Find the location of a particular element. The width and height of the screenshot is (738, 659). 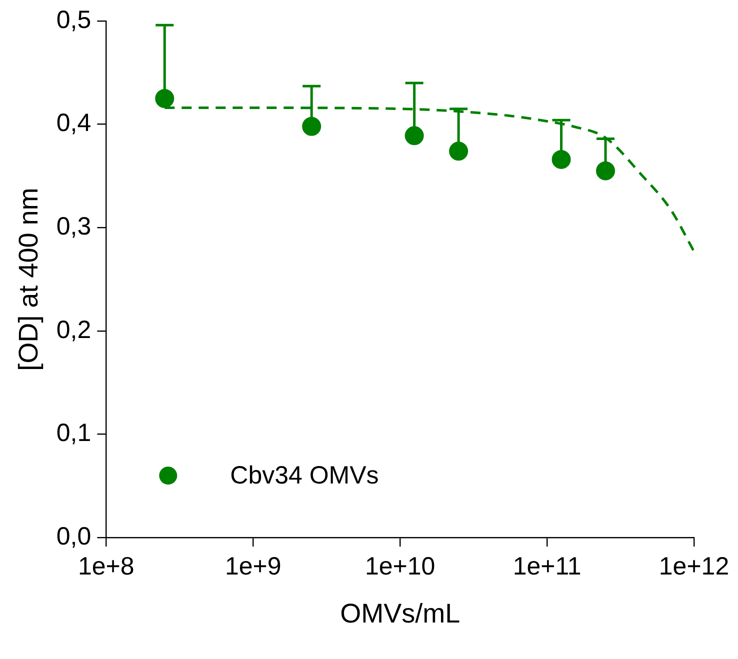

y-tick-label: 0,3 is located at coordinates (74, 226).